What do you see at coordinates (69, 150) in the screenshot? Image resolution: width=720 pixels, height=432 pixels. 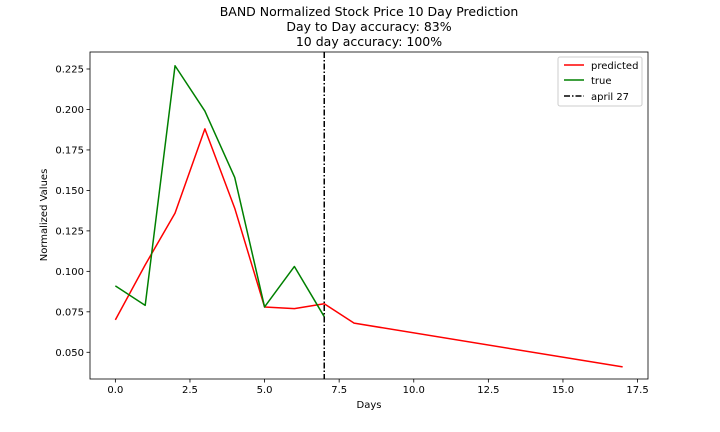 I see `y-tick-label: 0.175` at bounding box center [69, 150].